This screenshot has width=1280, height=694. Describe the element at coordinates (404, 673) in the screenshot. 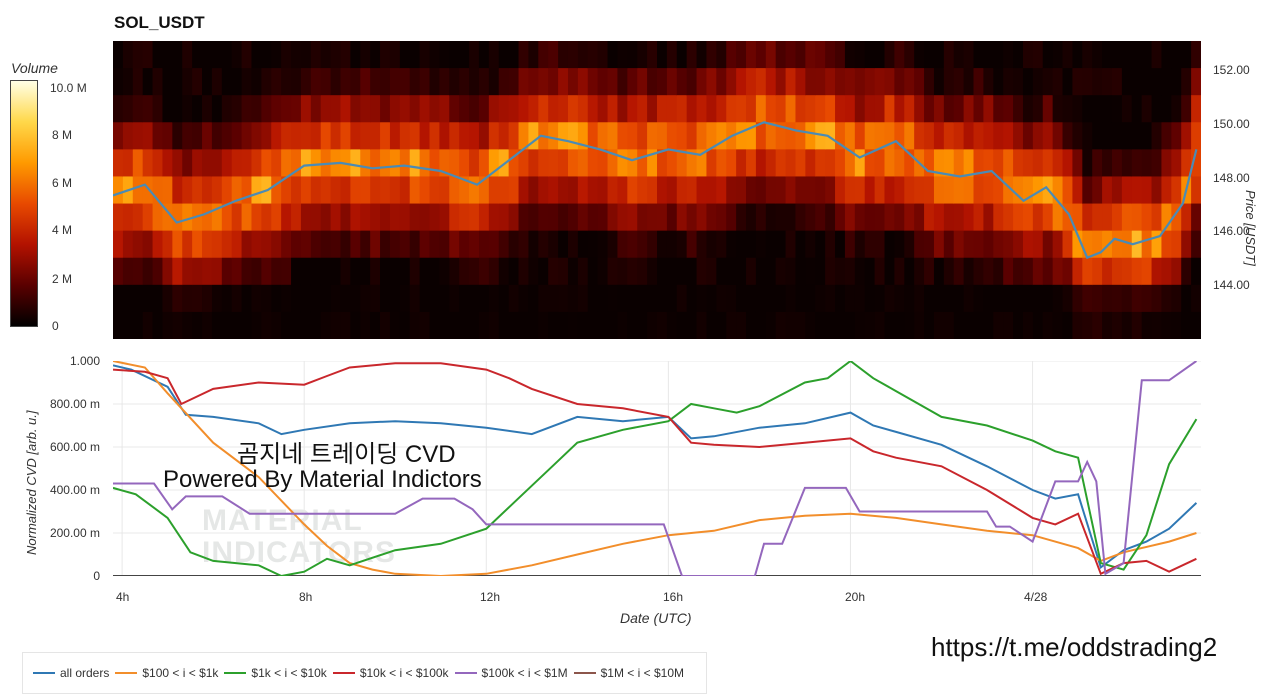

I see `legend-label: $10k < i < $100k` at that location.